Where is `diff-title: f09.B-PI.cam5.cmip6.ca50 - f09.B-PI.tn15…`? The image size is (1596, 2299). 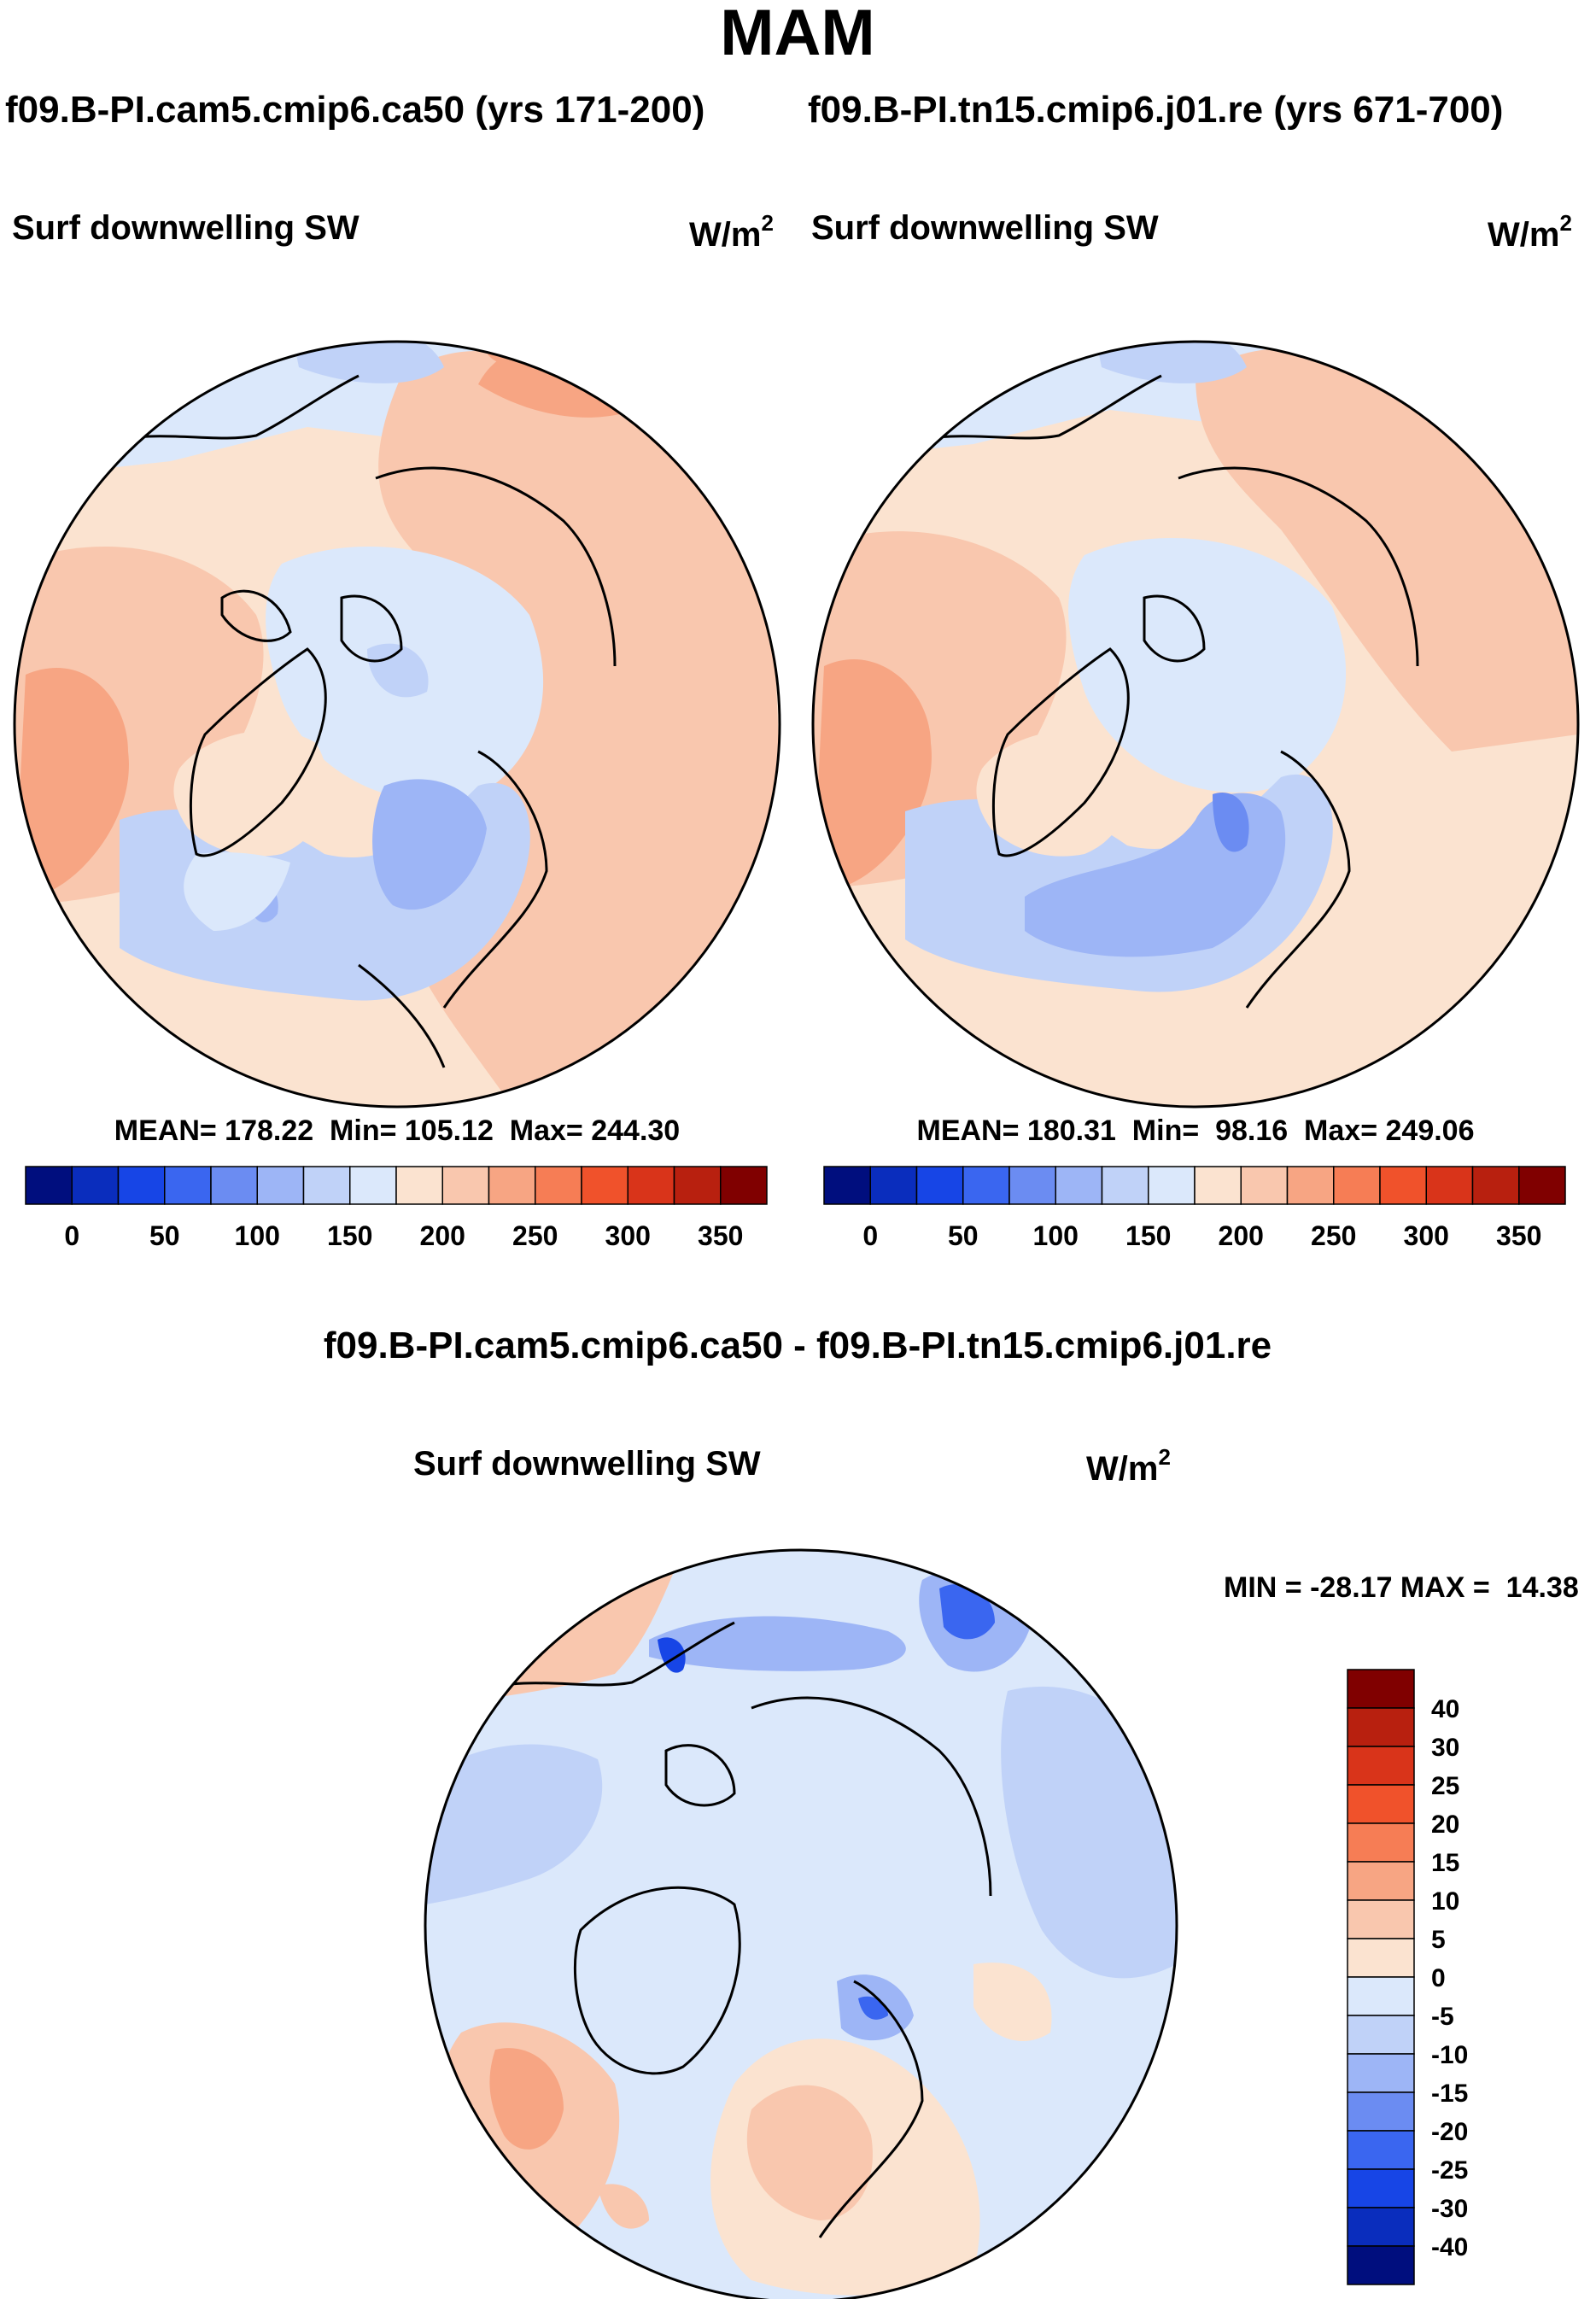
diff-title: f09.B-PI.cam5.cmip6.ca50 - f09.B-PI.tn15… is located at coordinates (798, 1345).